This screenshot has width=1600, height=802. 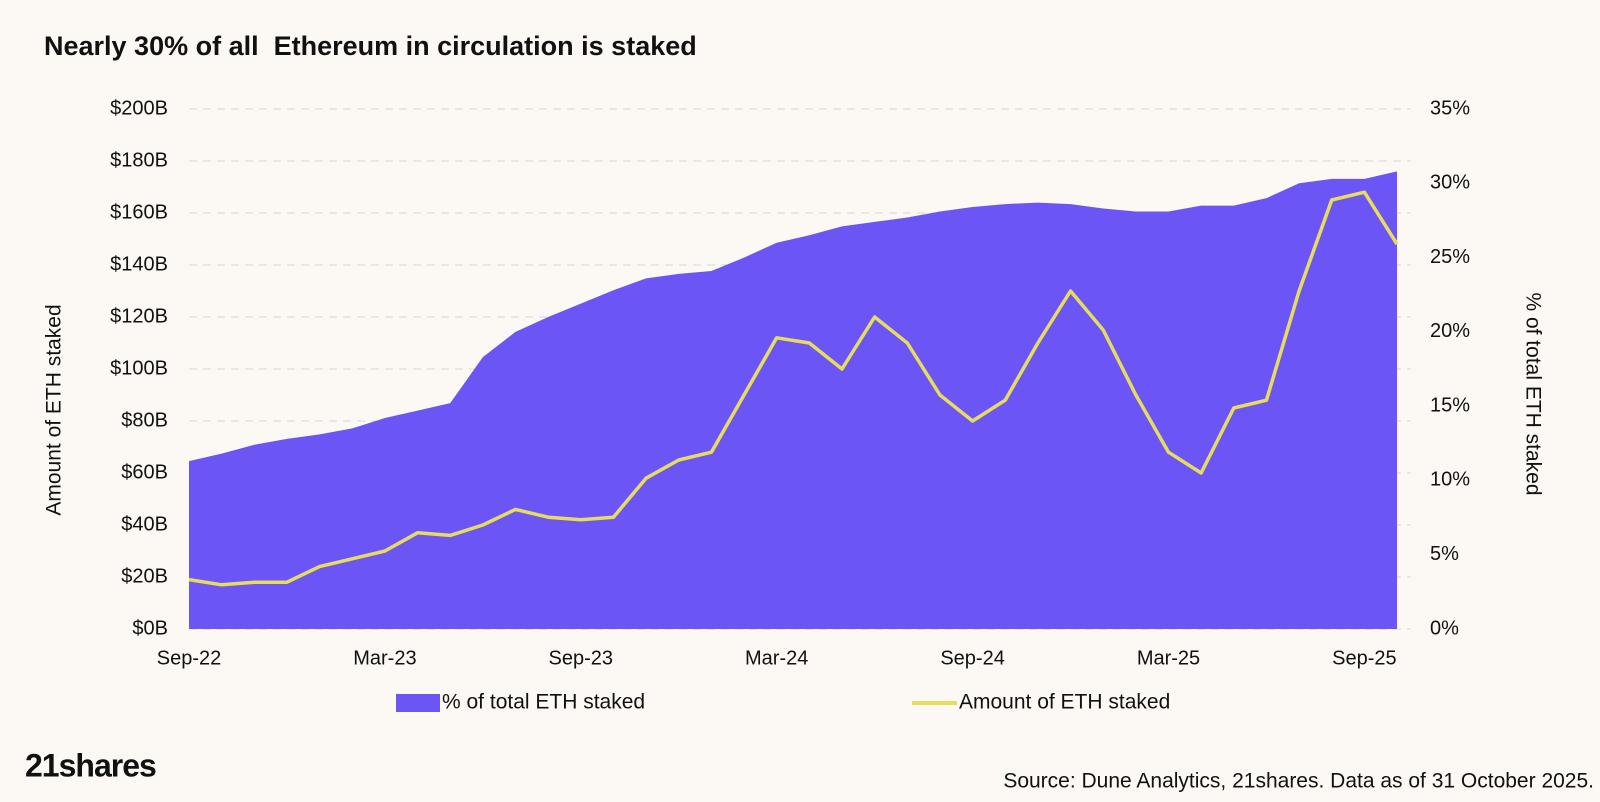 I want to click on y2-tick-label: 0%, so click(x=1444, y=628).